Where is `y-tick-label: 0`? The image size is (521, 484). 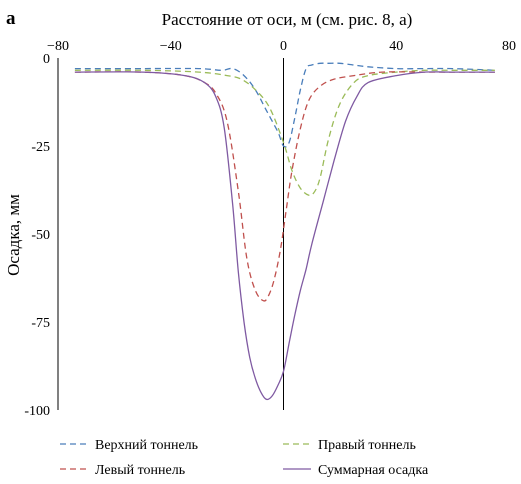
y-tick-label: 0 is located at coordinates (46, 59).